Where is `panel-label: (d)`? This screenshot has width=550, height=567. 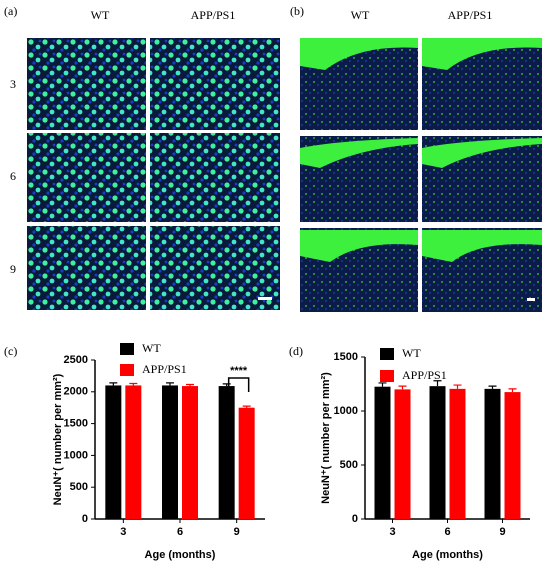 panel-label: (d) is located at coordinates (296, 351).